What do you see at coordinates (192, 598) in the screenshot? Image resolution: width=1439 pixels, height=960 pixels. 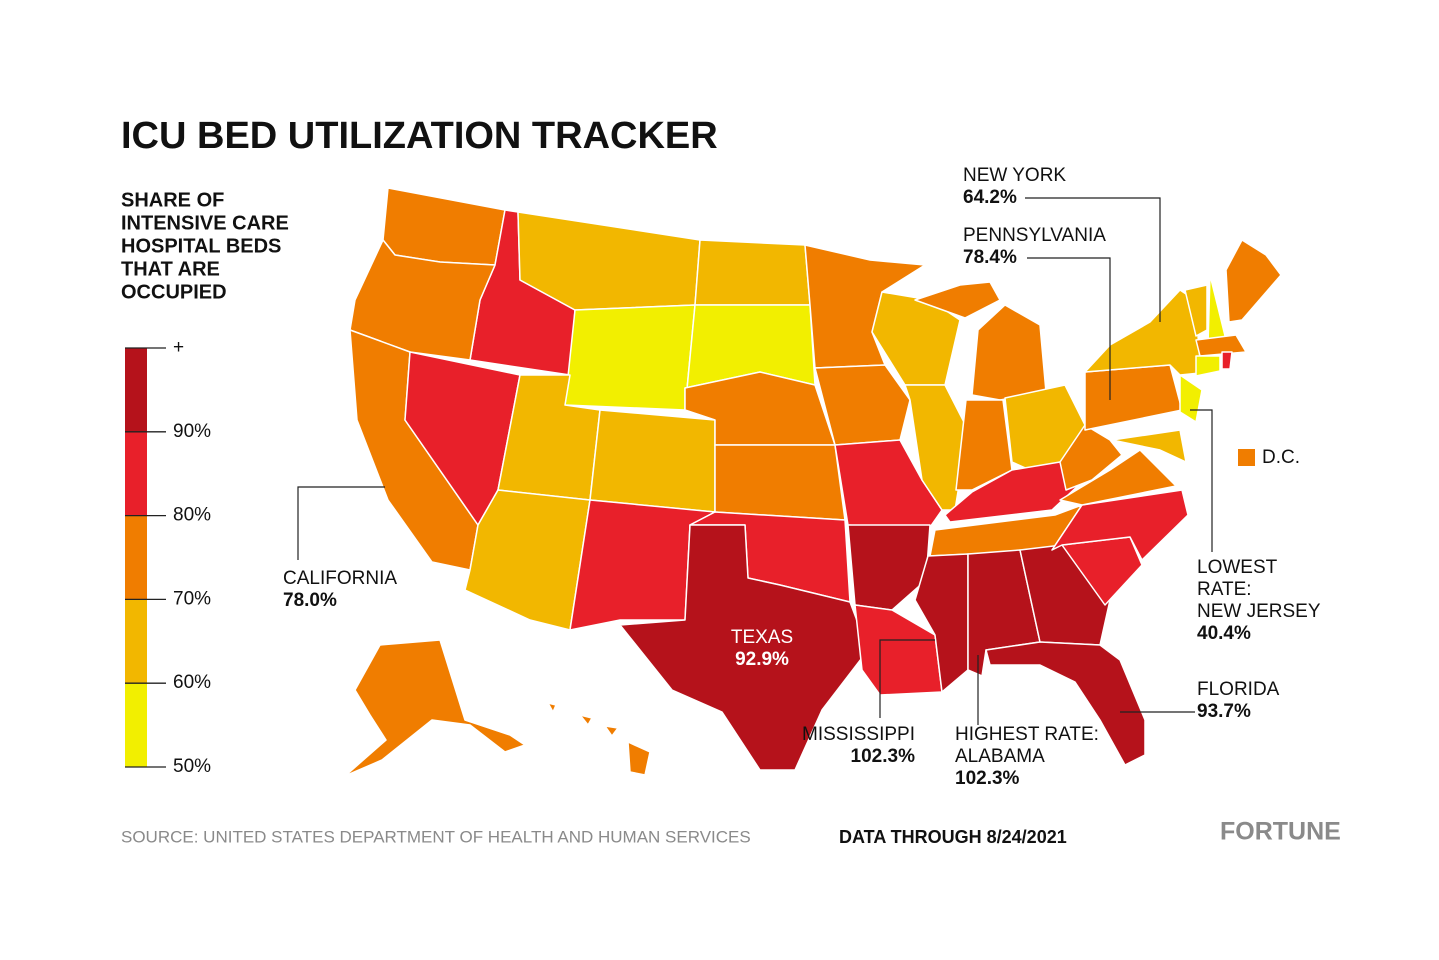 I see `legend-tick-label: 70%` at bounding box center [192, 598].